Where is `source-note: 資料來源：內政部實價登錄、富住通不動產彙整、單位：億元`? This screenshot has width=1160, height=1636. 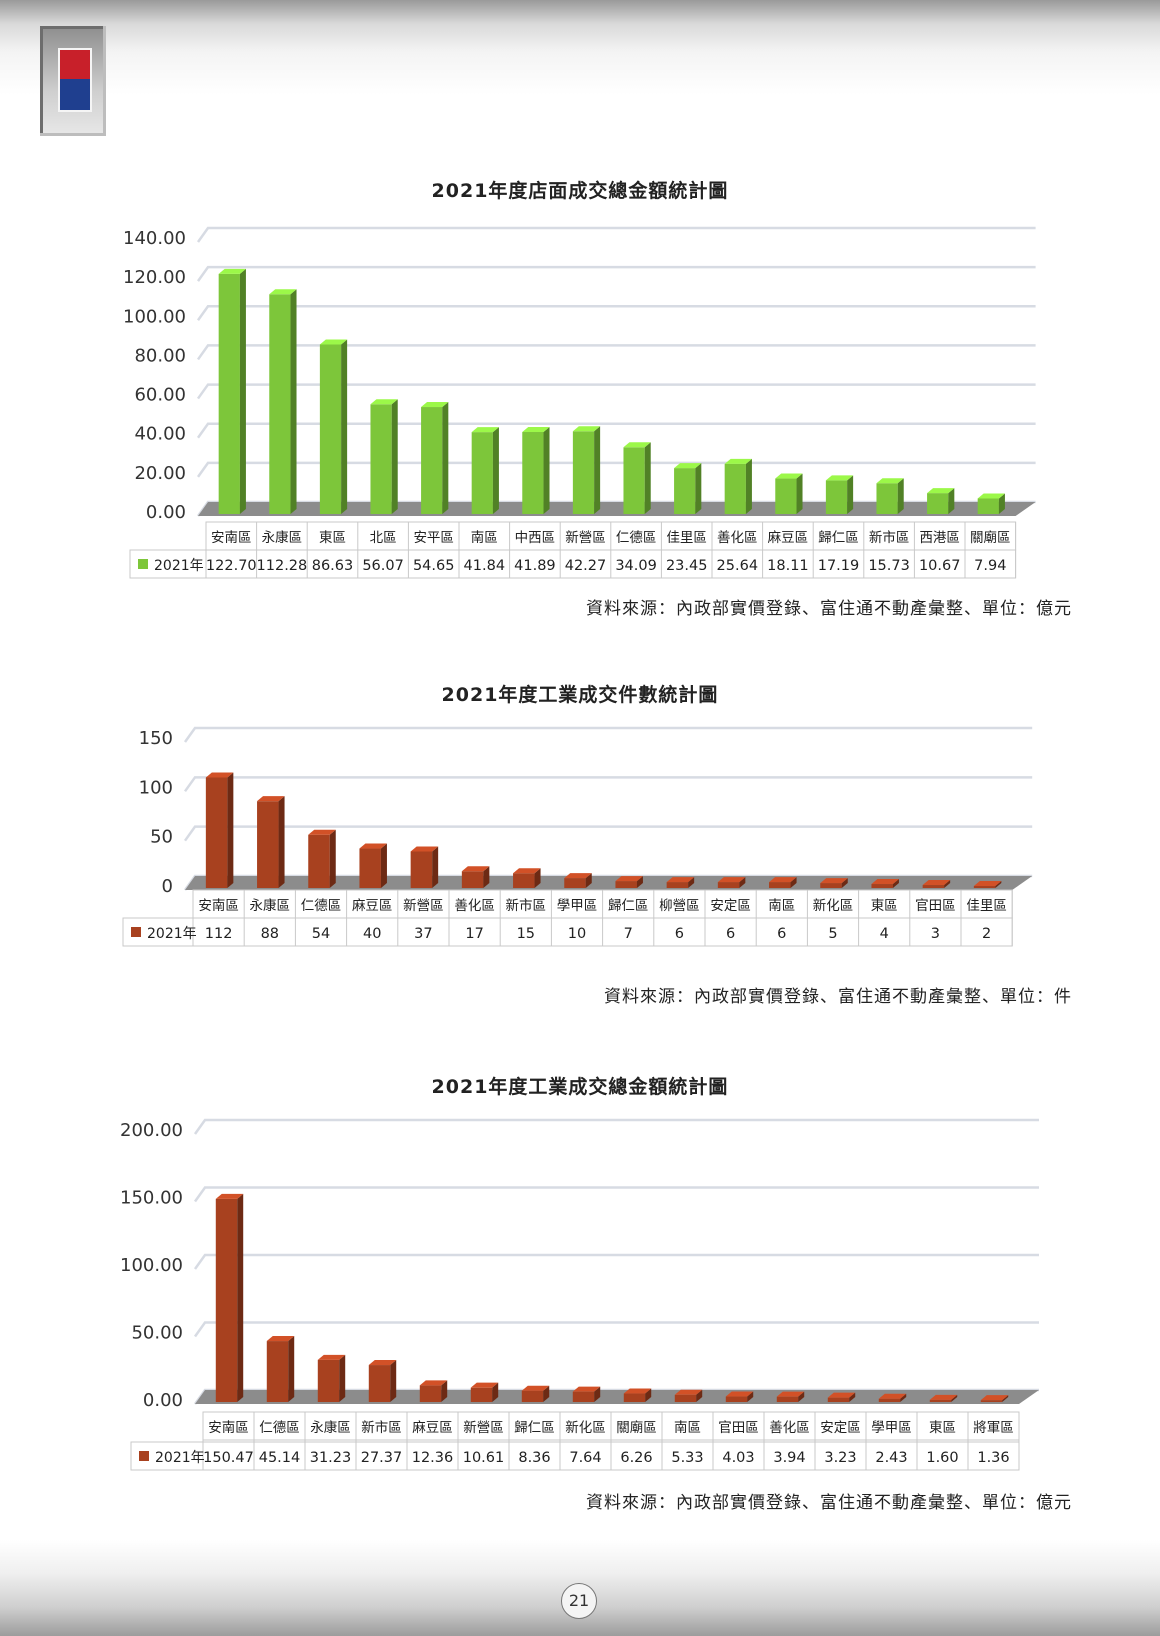
source-note: 資料來源：內政部實價登錄、富住通不動產彙整、單位：億元 is located at coordinates (829, 1503).